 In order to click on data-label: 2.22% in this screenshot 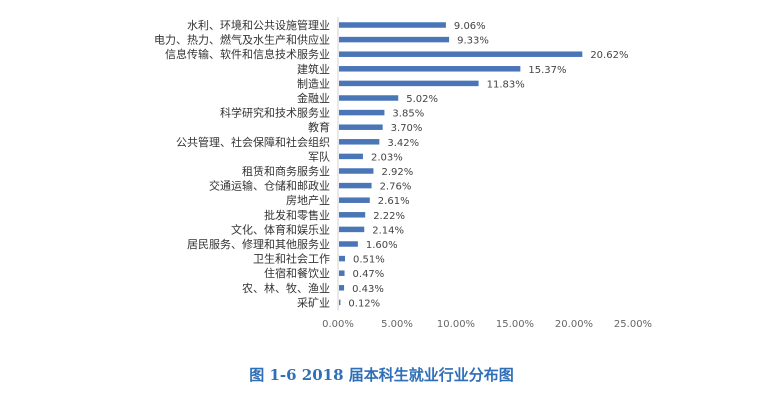, I will do `click(389, 216)`.